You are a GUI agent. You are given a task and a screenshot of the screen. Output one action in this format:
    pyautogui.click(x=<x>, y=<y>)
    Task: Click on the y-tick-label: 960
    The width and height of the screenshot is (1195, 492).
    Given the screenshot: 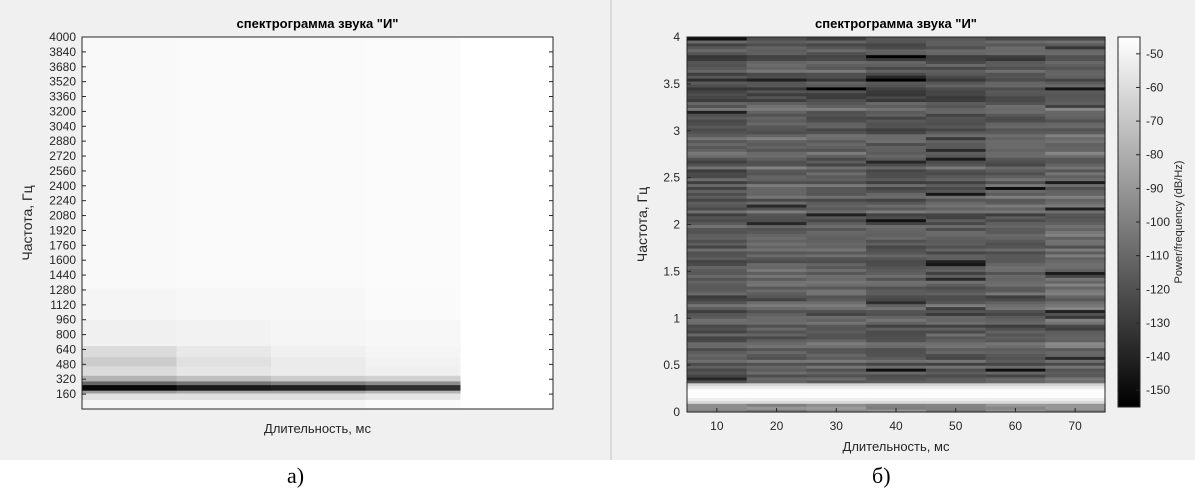 What is the action you would take?
    pyautogui.click(x=66, y=320)
    